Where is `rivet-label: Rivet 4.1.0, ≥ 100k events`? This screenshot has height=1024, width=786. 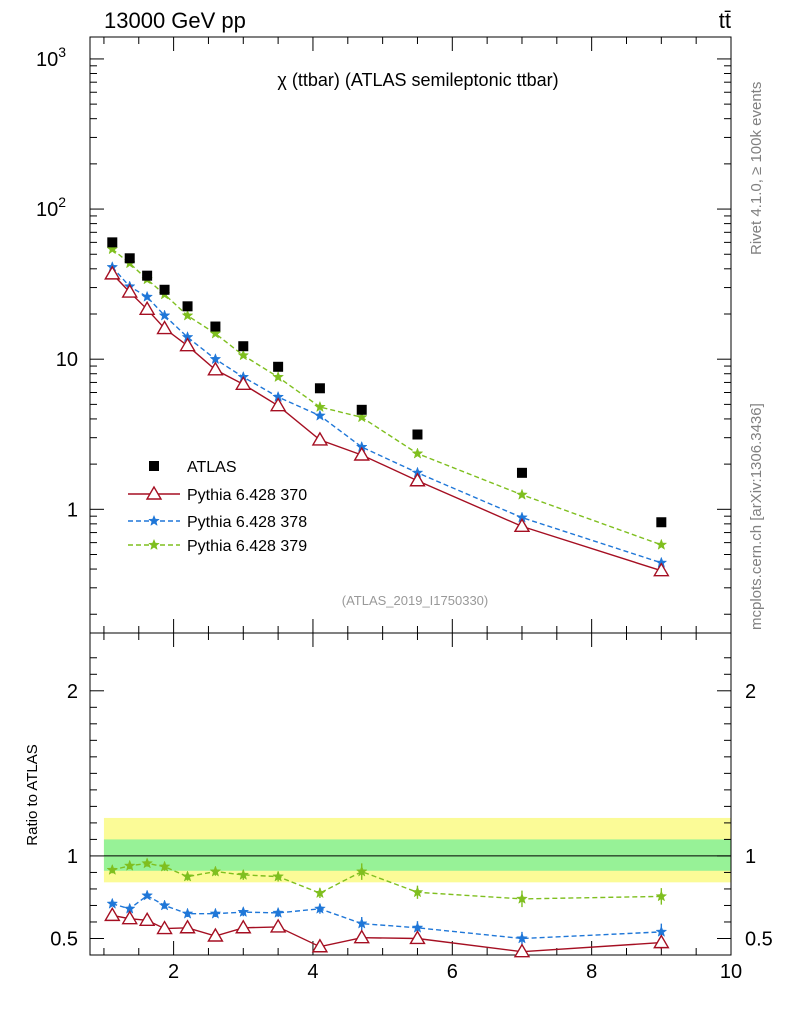
rivet-label: Rivet 4.1.0, ≥ 100k events is located at coordinates (756, 168).